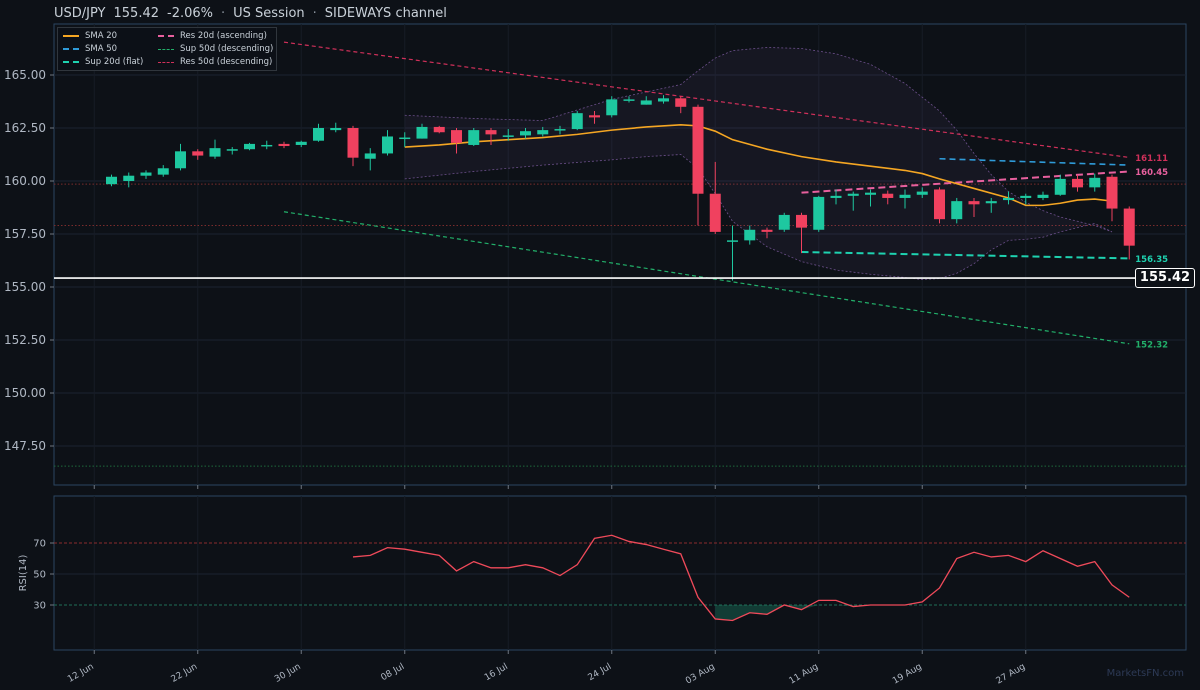  Describe the element at coordinates (269, 13) in the screenshot. I see `session-label: US Session` at that location.